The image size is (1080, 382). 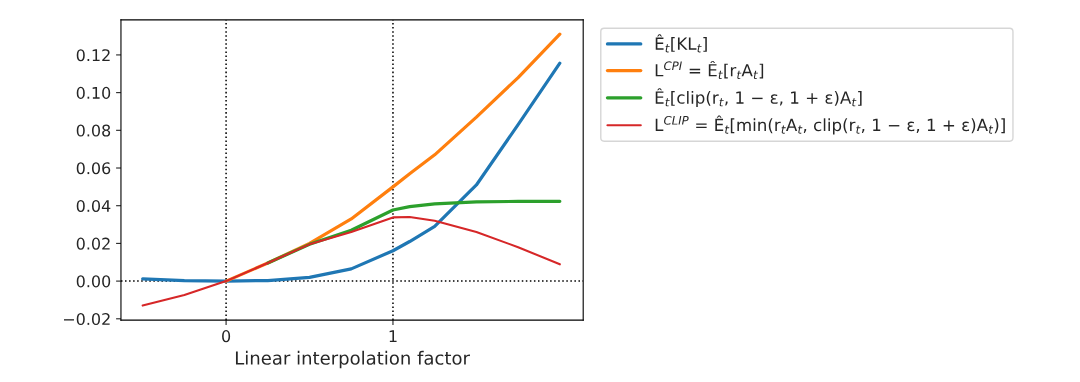 What do you see at coordinates (351, 261) in the screenshot?
I see `line-series` at bounding box center [351, 261].